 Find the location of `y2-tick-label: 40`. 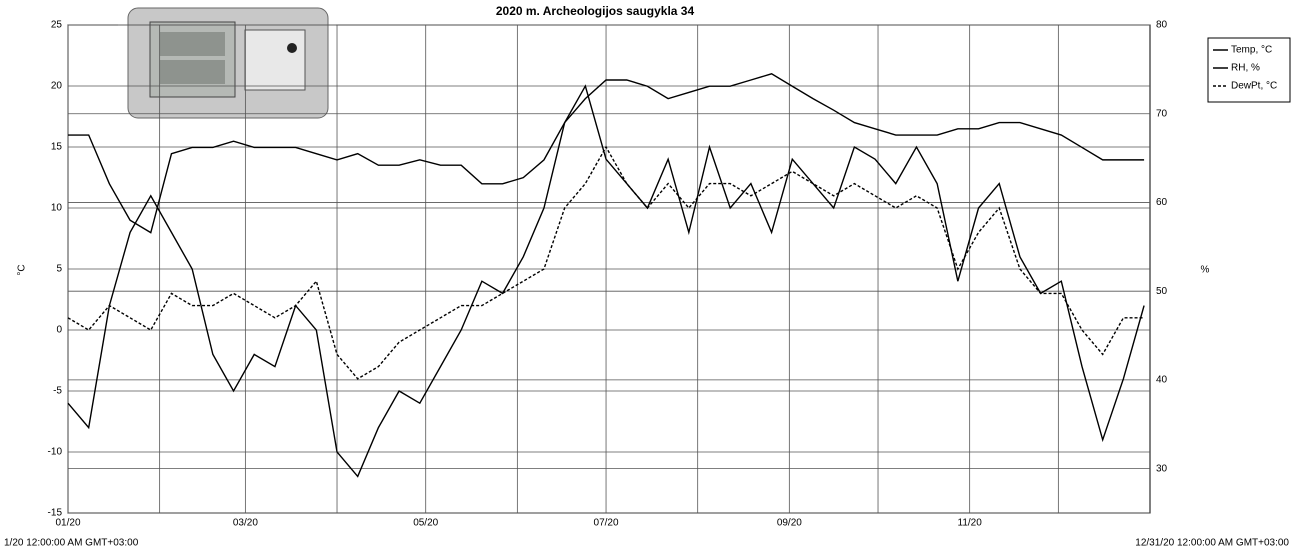

y2-tick-label: 40 is located at coordinates (1162, 380).